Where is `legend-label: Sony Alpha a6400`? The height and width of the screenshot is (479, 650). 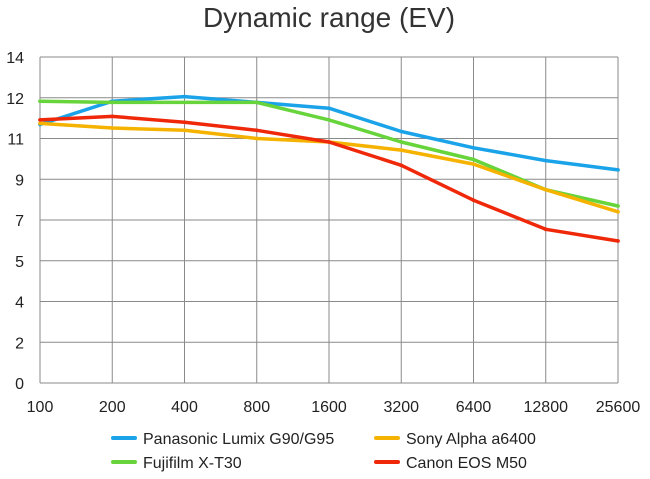 legend-label: Sony Alpha a6400 is located at coordinates (471, 439).